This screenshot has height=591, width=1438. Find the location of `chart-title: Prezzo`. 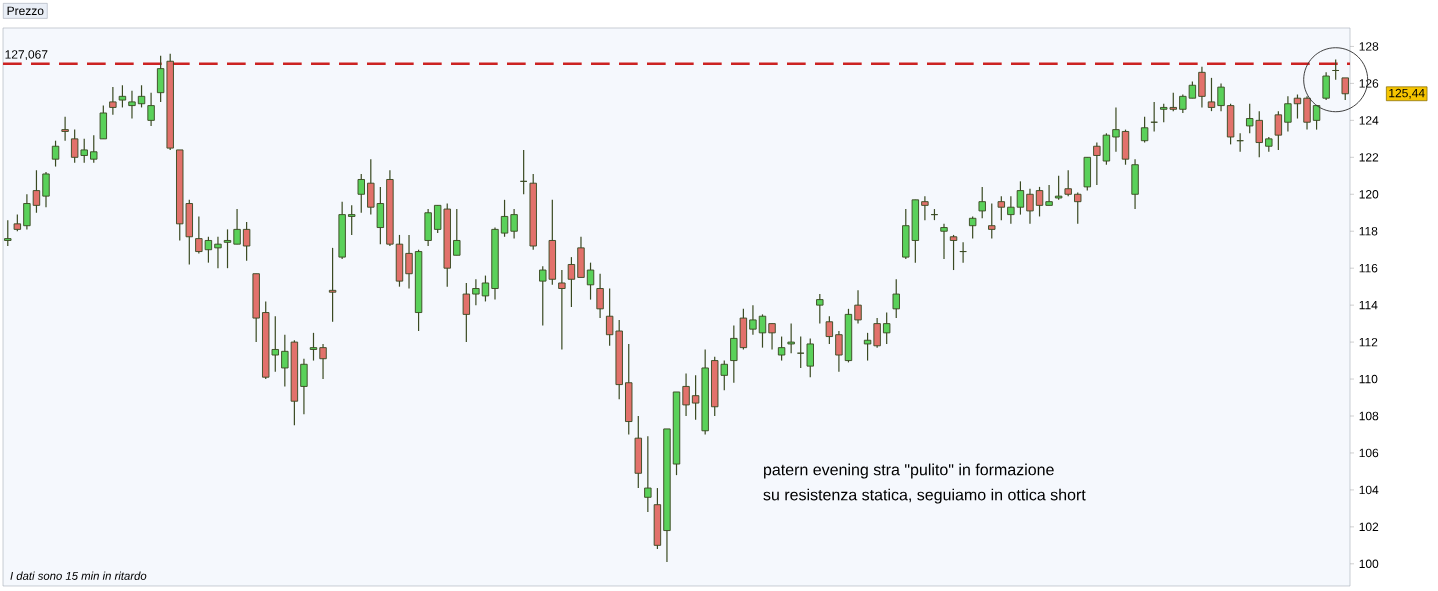

chart-title: Prezzo is located at coordinates (25, 11).